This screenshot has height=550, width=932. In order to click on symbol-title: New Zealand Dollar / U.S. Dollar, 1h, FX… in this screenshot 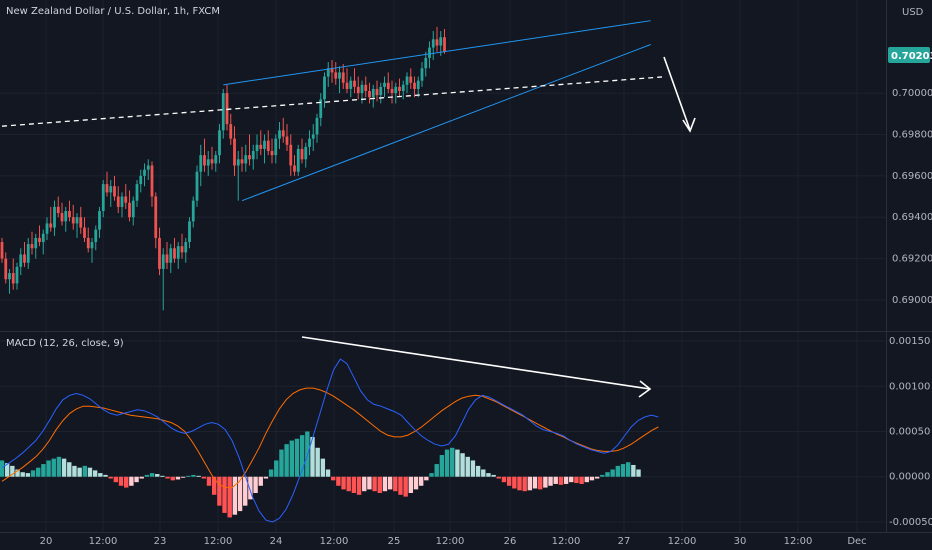, I will do `click(113, 11)`.